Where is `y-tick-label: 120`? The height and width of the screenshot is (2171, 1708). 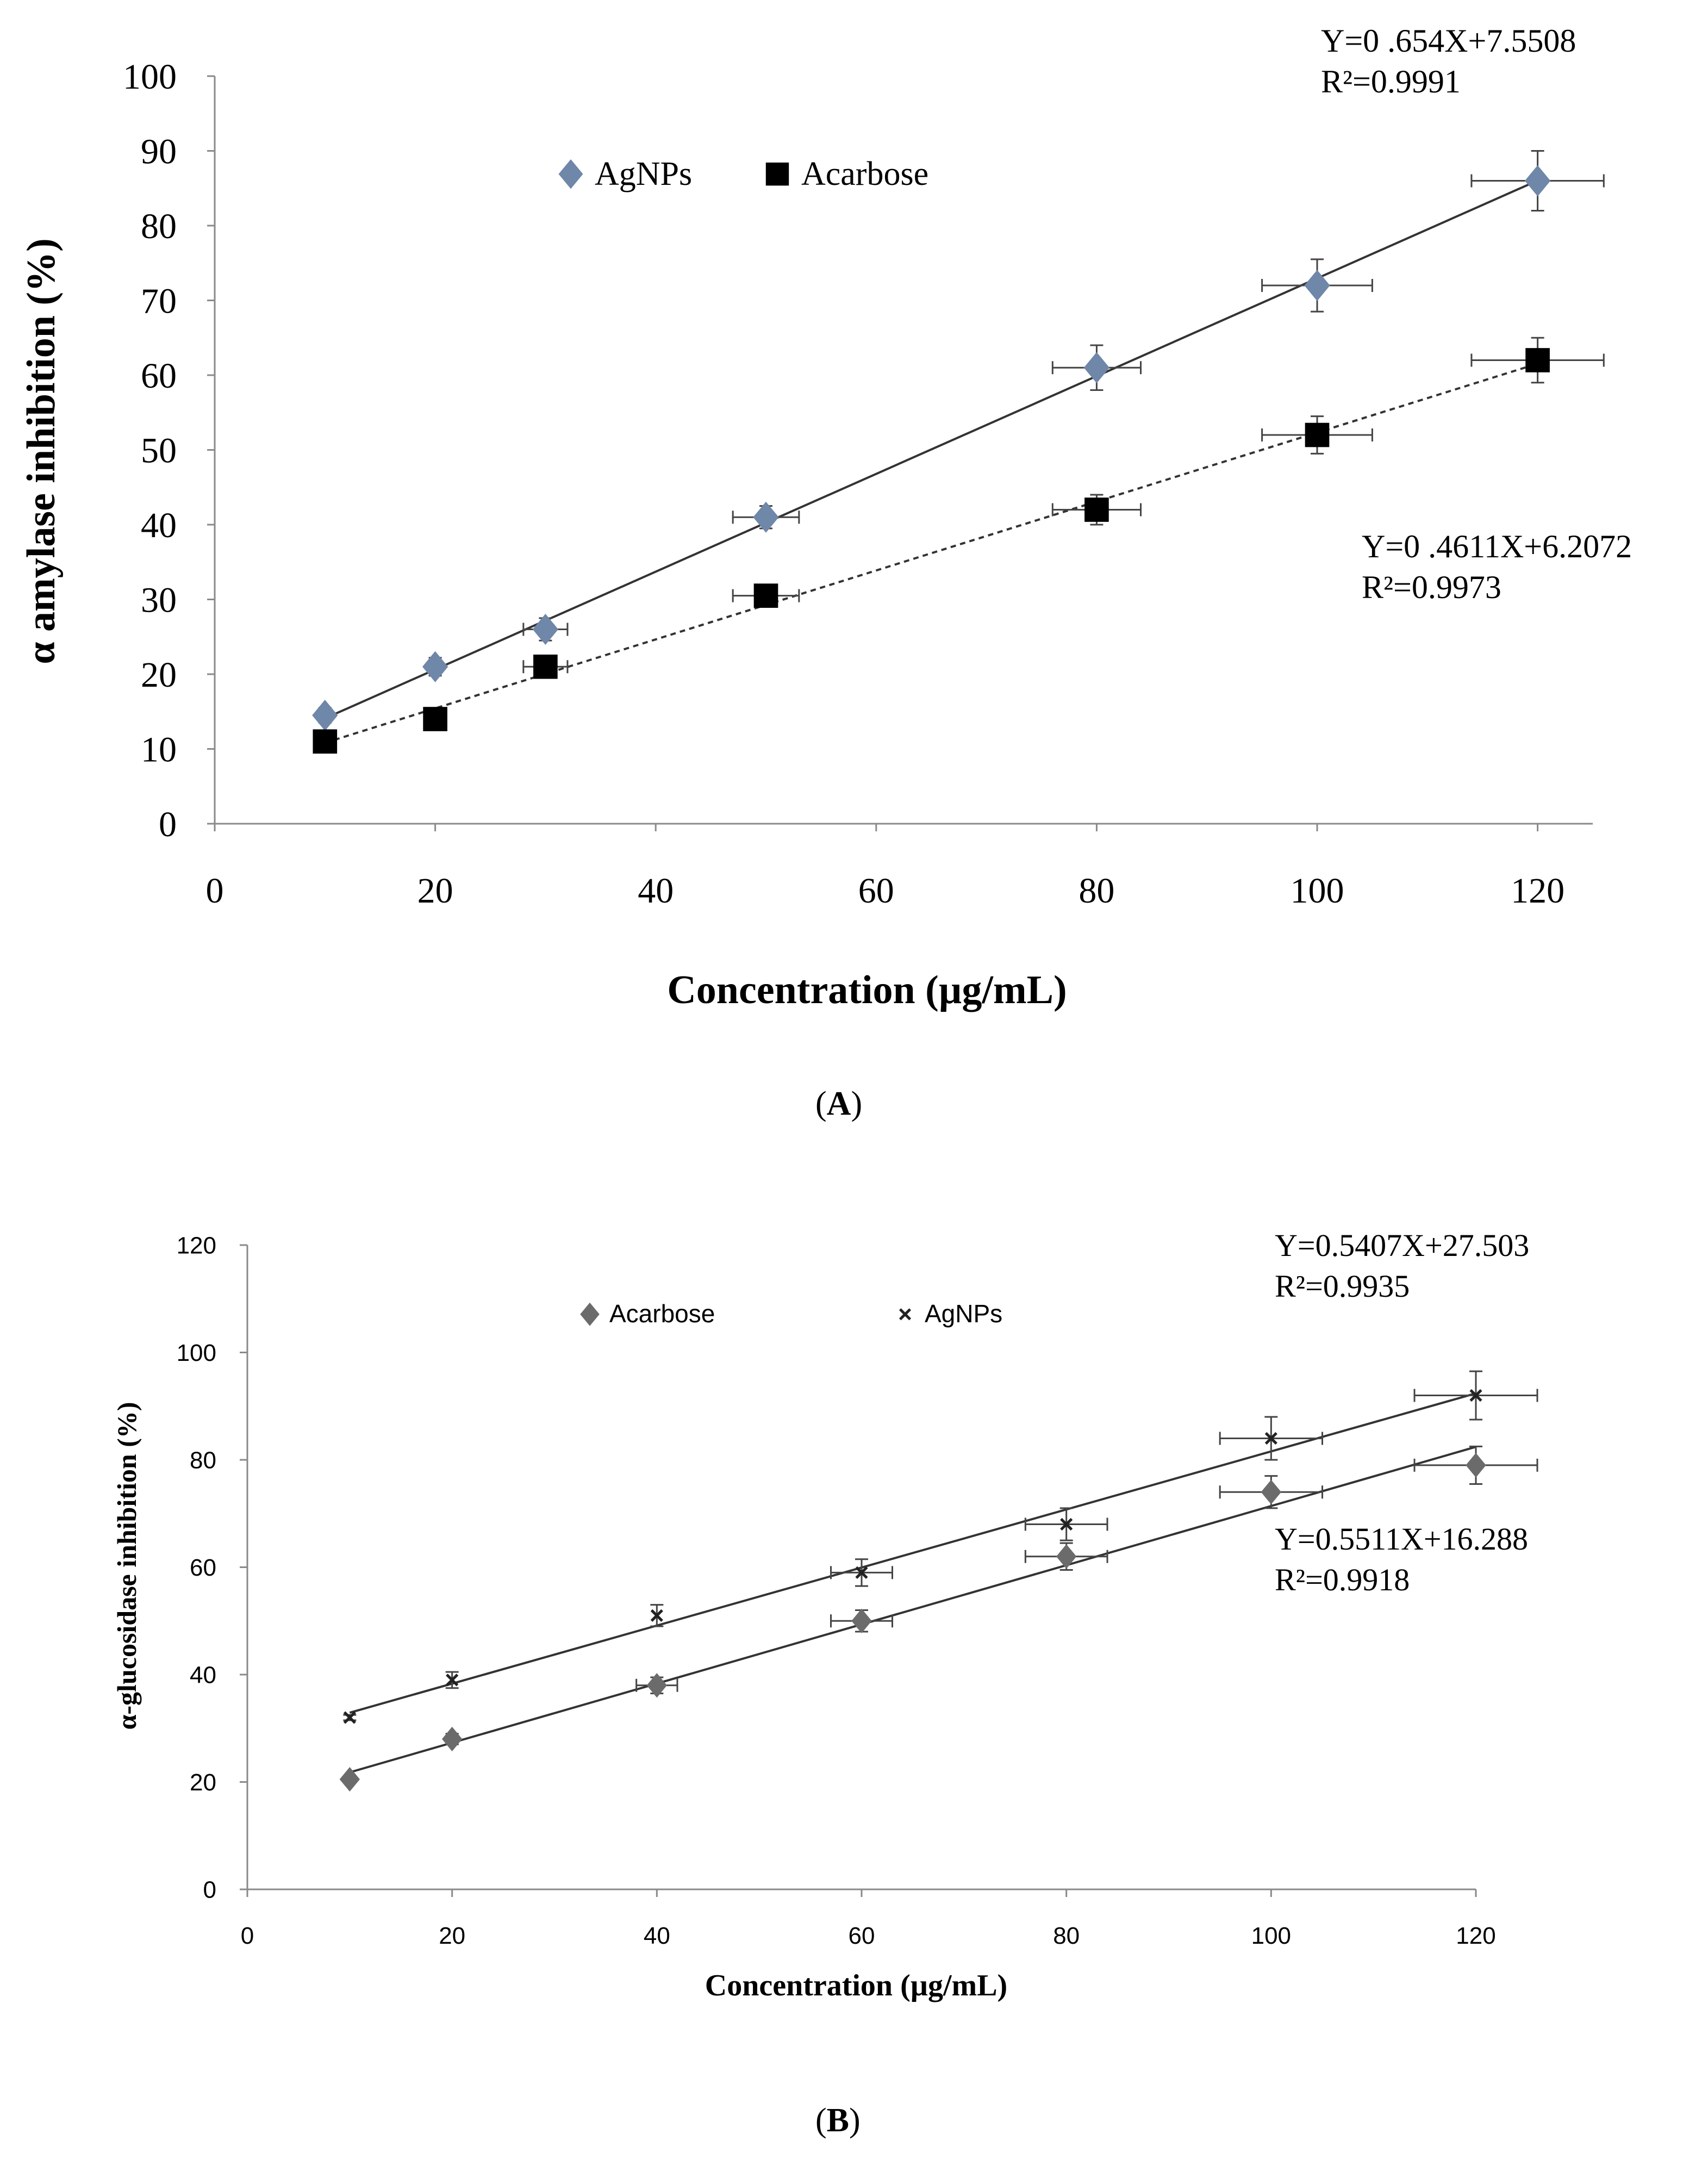
y-tick-label: 120 is located at coordinates (196, 1245).